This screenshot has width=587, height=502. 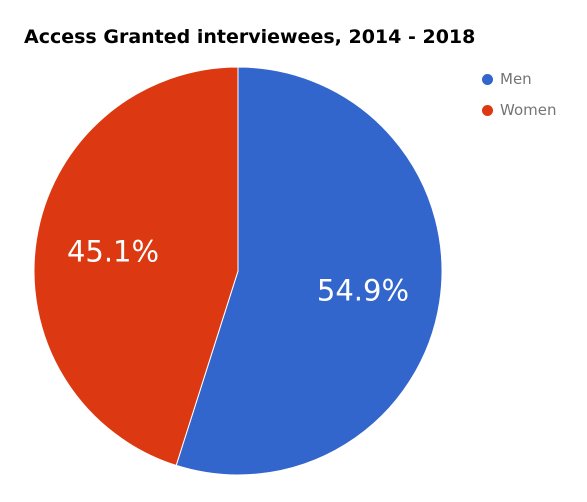 What do you see at coordinates (487, 110) in the screenshot?
I see `legend-swatch-women` at bounding box center [487, 110].